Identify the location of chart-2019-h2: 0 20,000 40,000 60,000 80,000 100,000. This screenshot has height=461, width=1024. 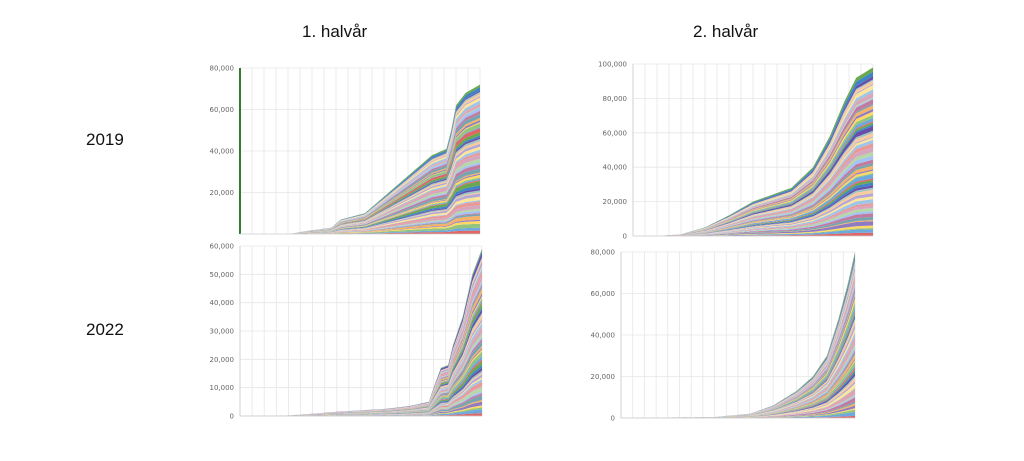
(736, 151).